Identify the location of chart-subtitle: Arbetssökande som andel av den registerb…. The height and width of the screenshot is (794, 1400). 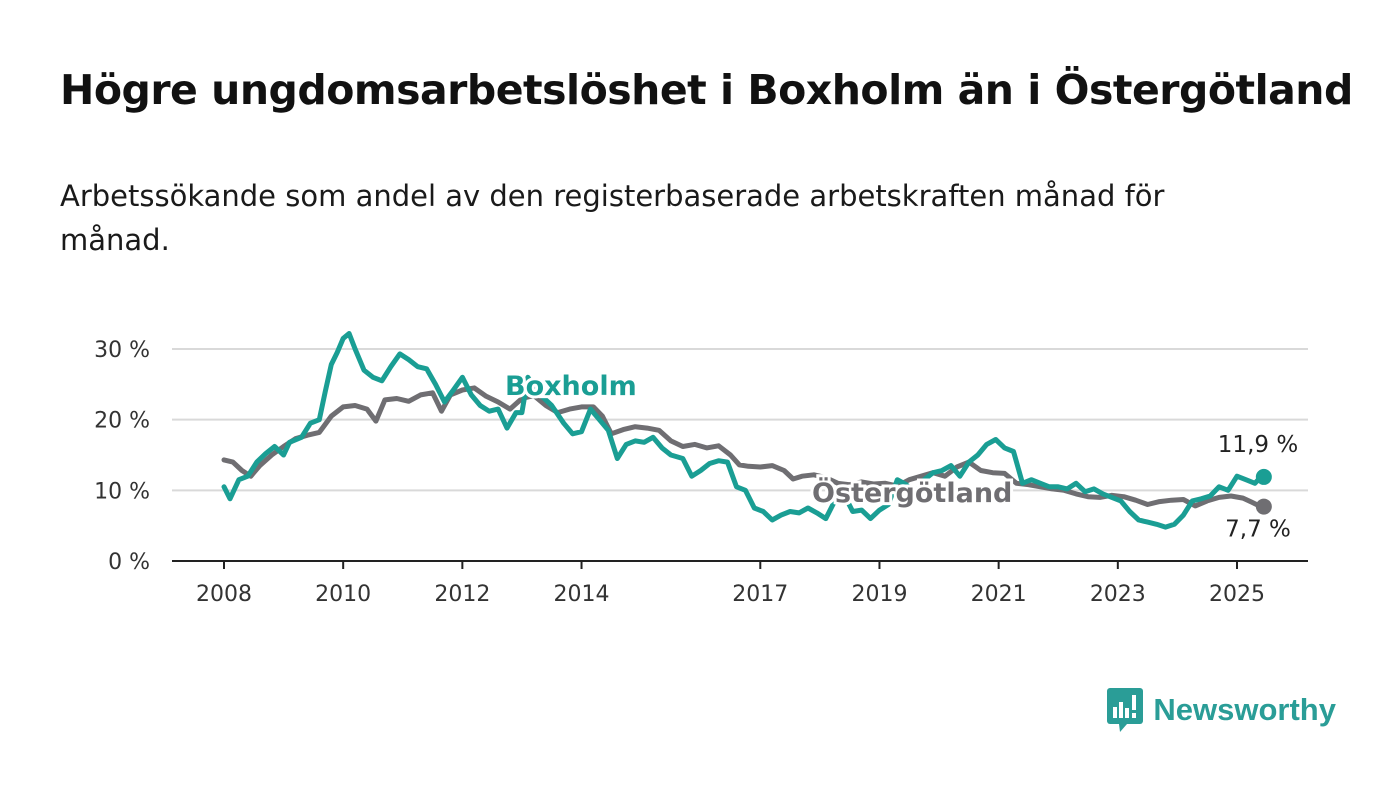
(612, 218).